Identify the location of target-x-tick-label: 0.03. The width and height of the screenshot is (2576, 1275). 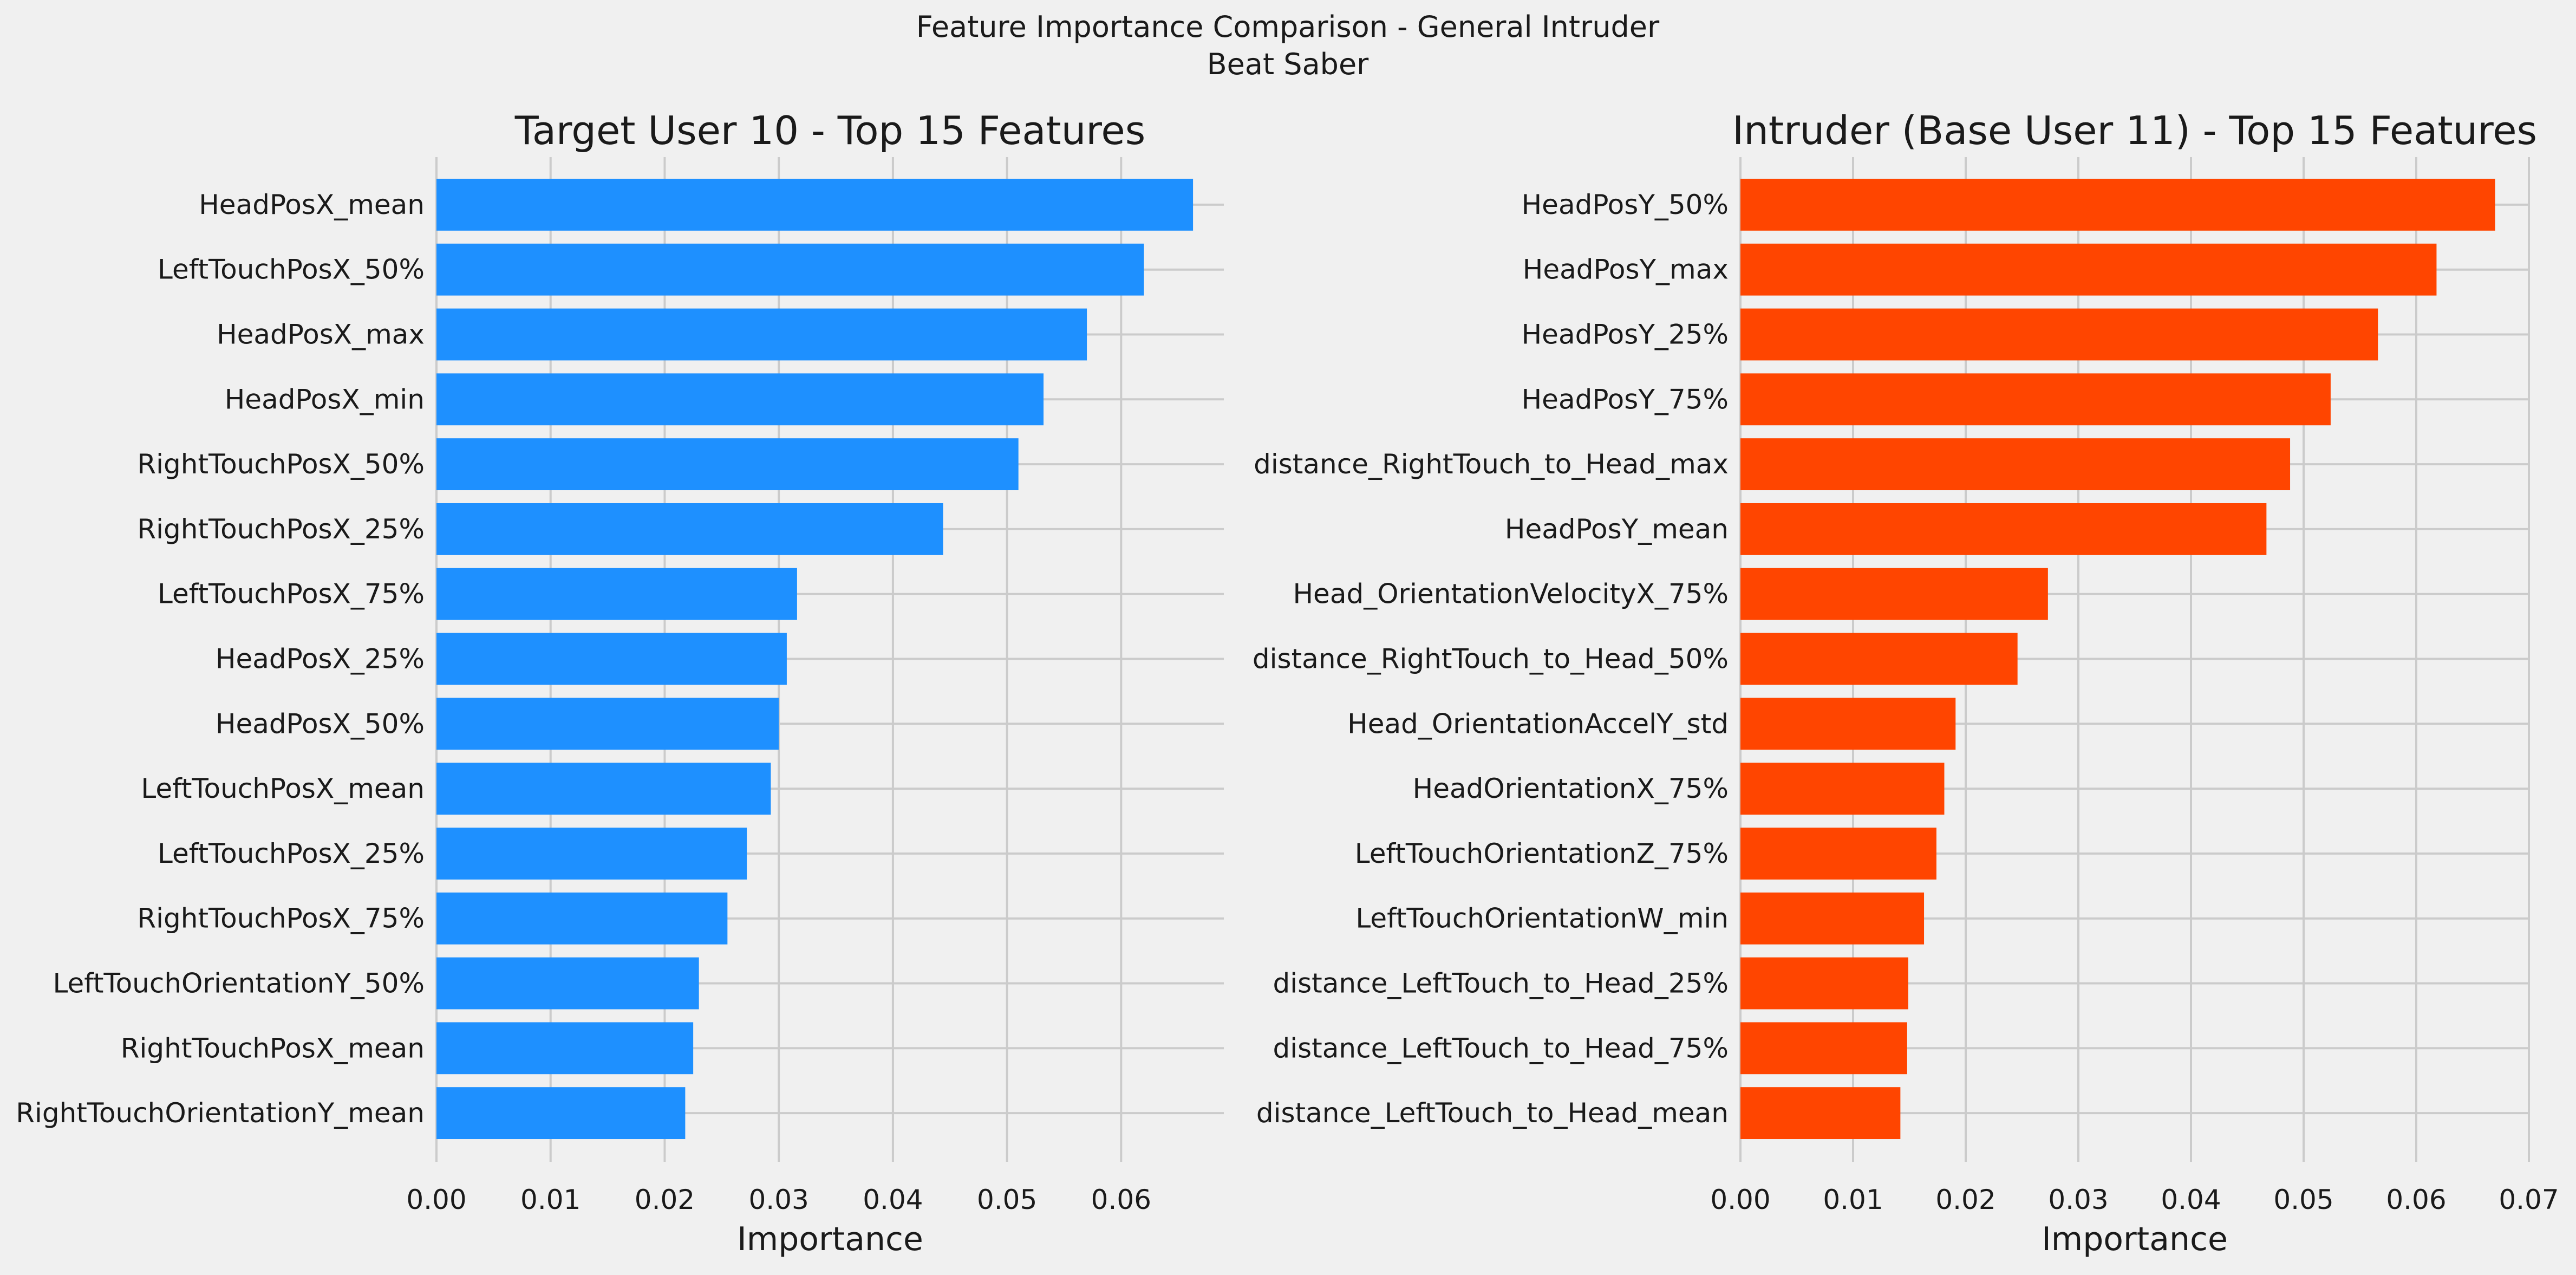
(779, 1199).